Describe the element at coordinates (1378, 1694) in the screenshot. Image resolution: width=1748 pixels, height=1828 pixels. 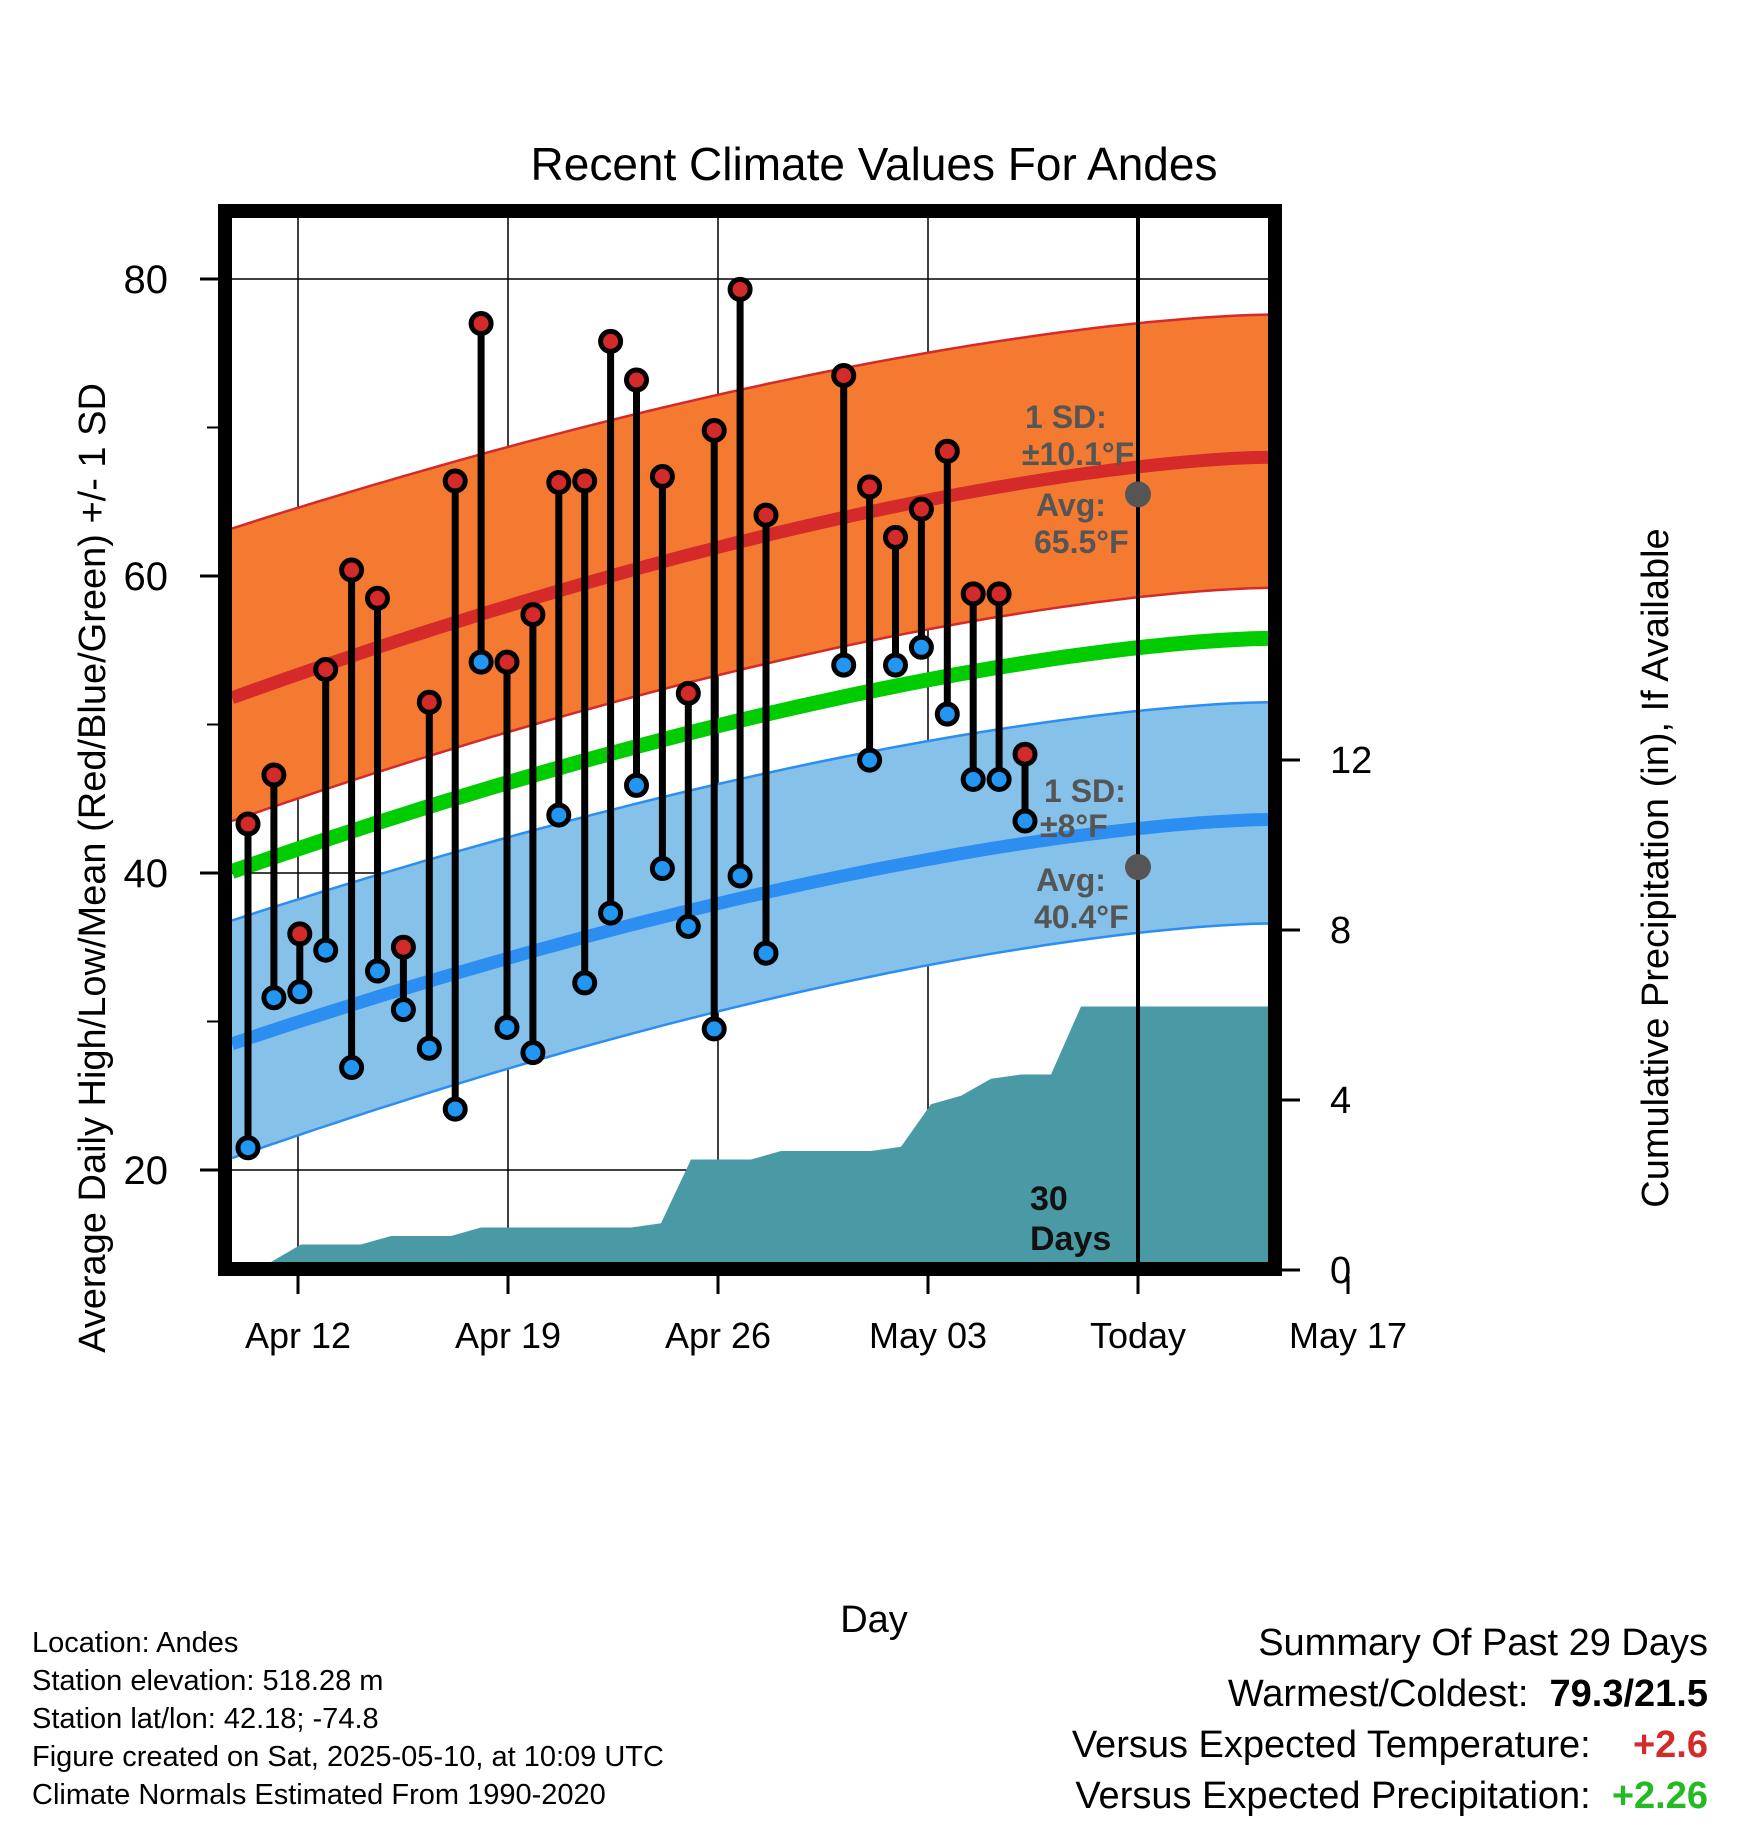
I see `warm-cold-label: Warmest/Coldest:` at that location.